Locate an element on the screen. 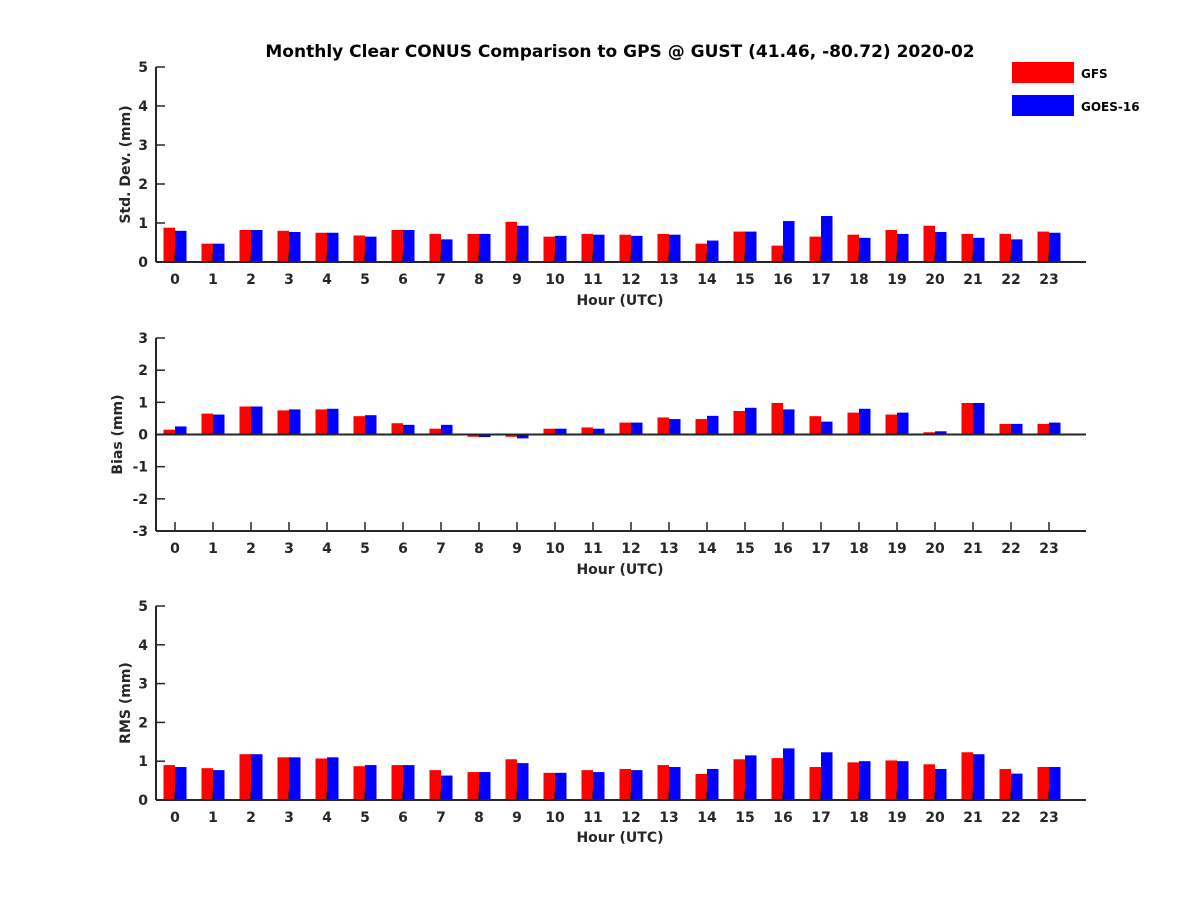 Image resolution: width=1200 pixels, height=900 pixels. x-tick-label: 5 is located at coordinates (365, 549).